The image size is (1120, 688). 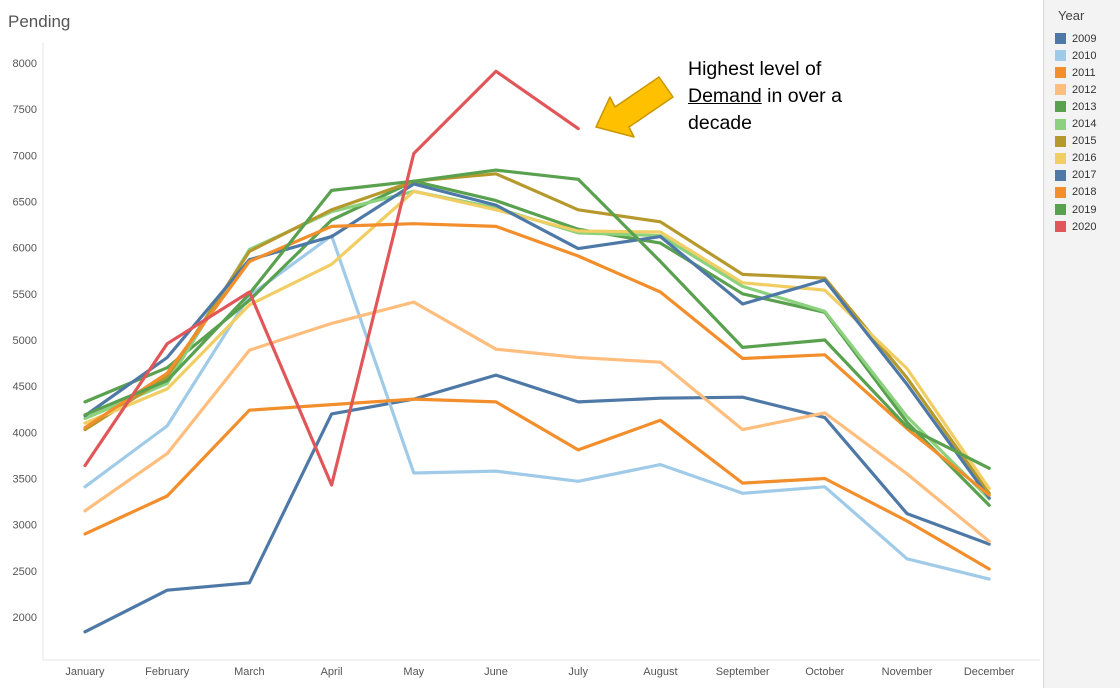 What do you see at coordinates (25, 572) in the screenshot?
I see `y-tick-label: 2500` at bounding box center [25, 572].